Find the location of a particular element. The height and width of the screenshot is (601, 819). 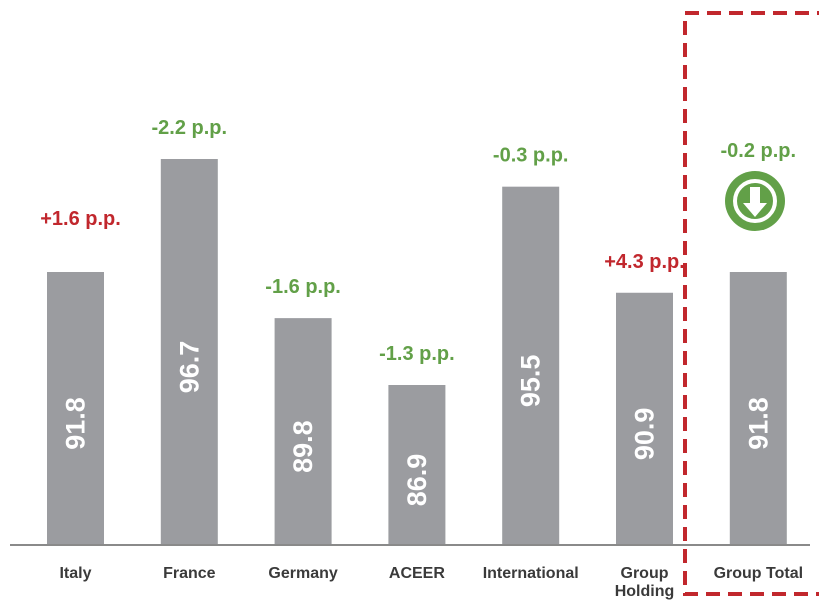

bar-international is located at coordinates (531, 365).